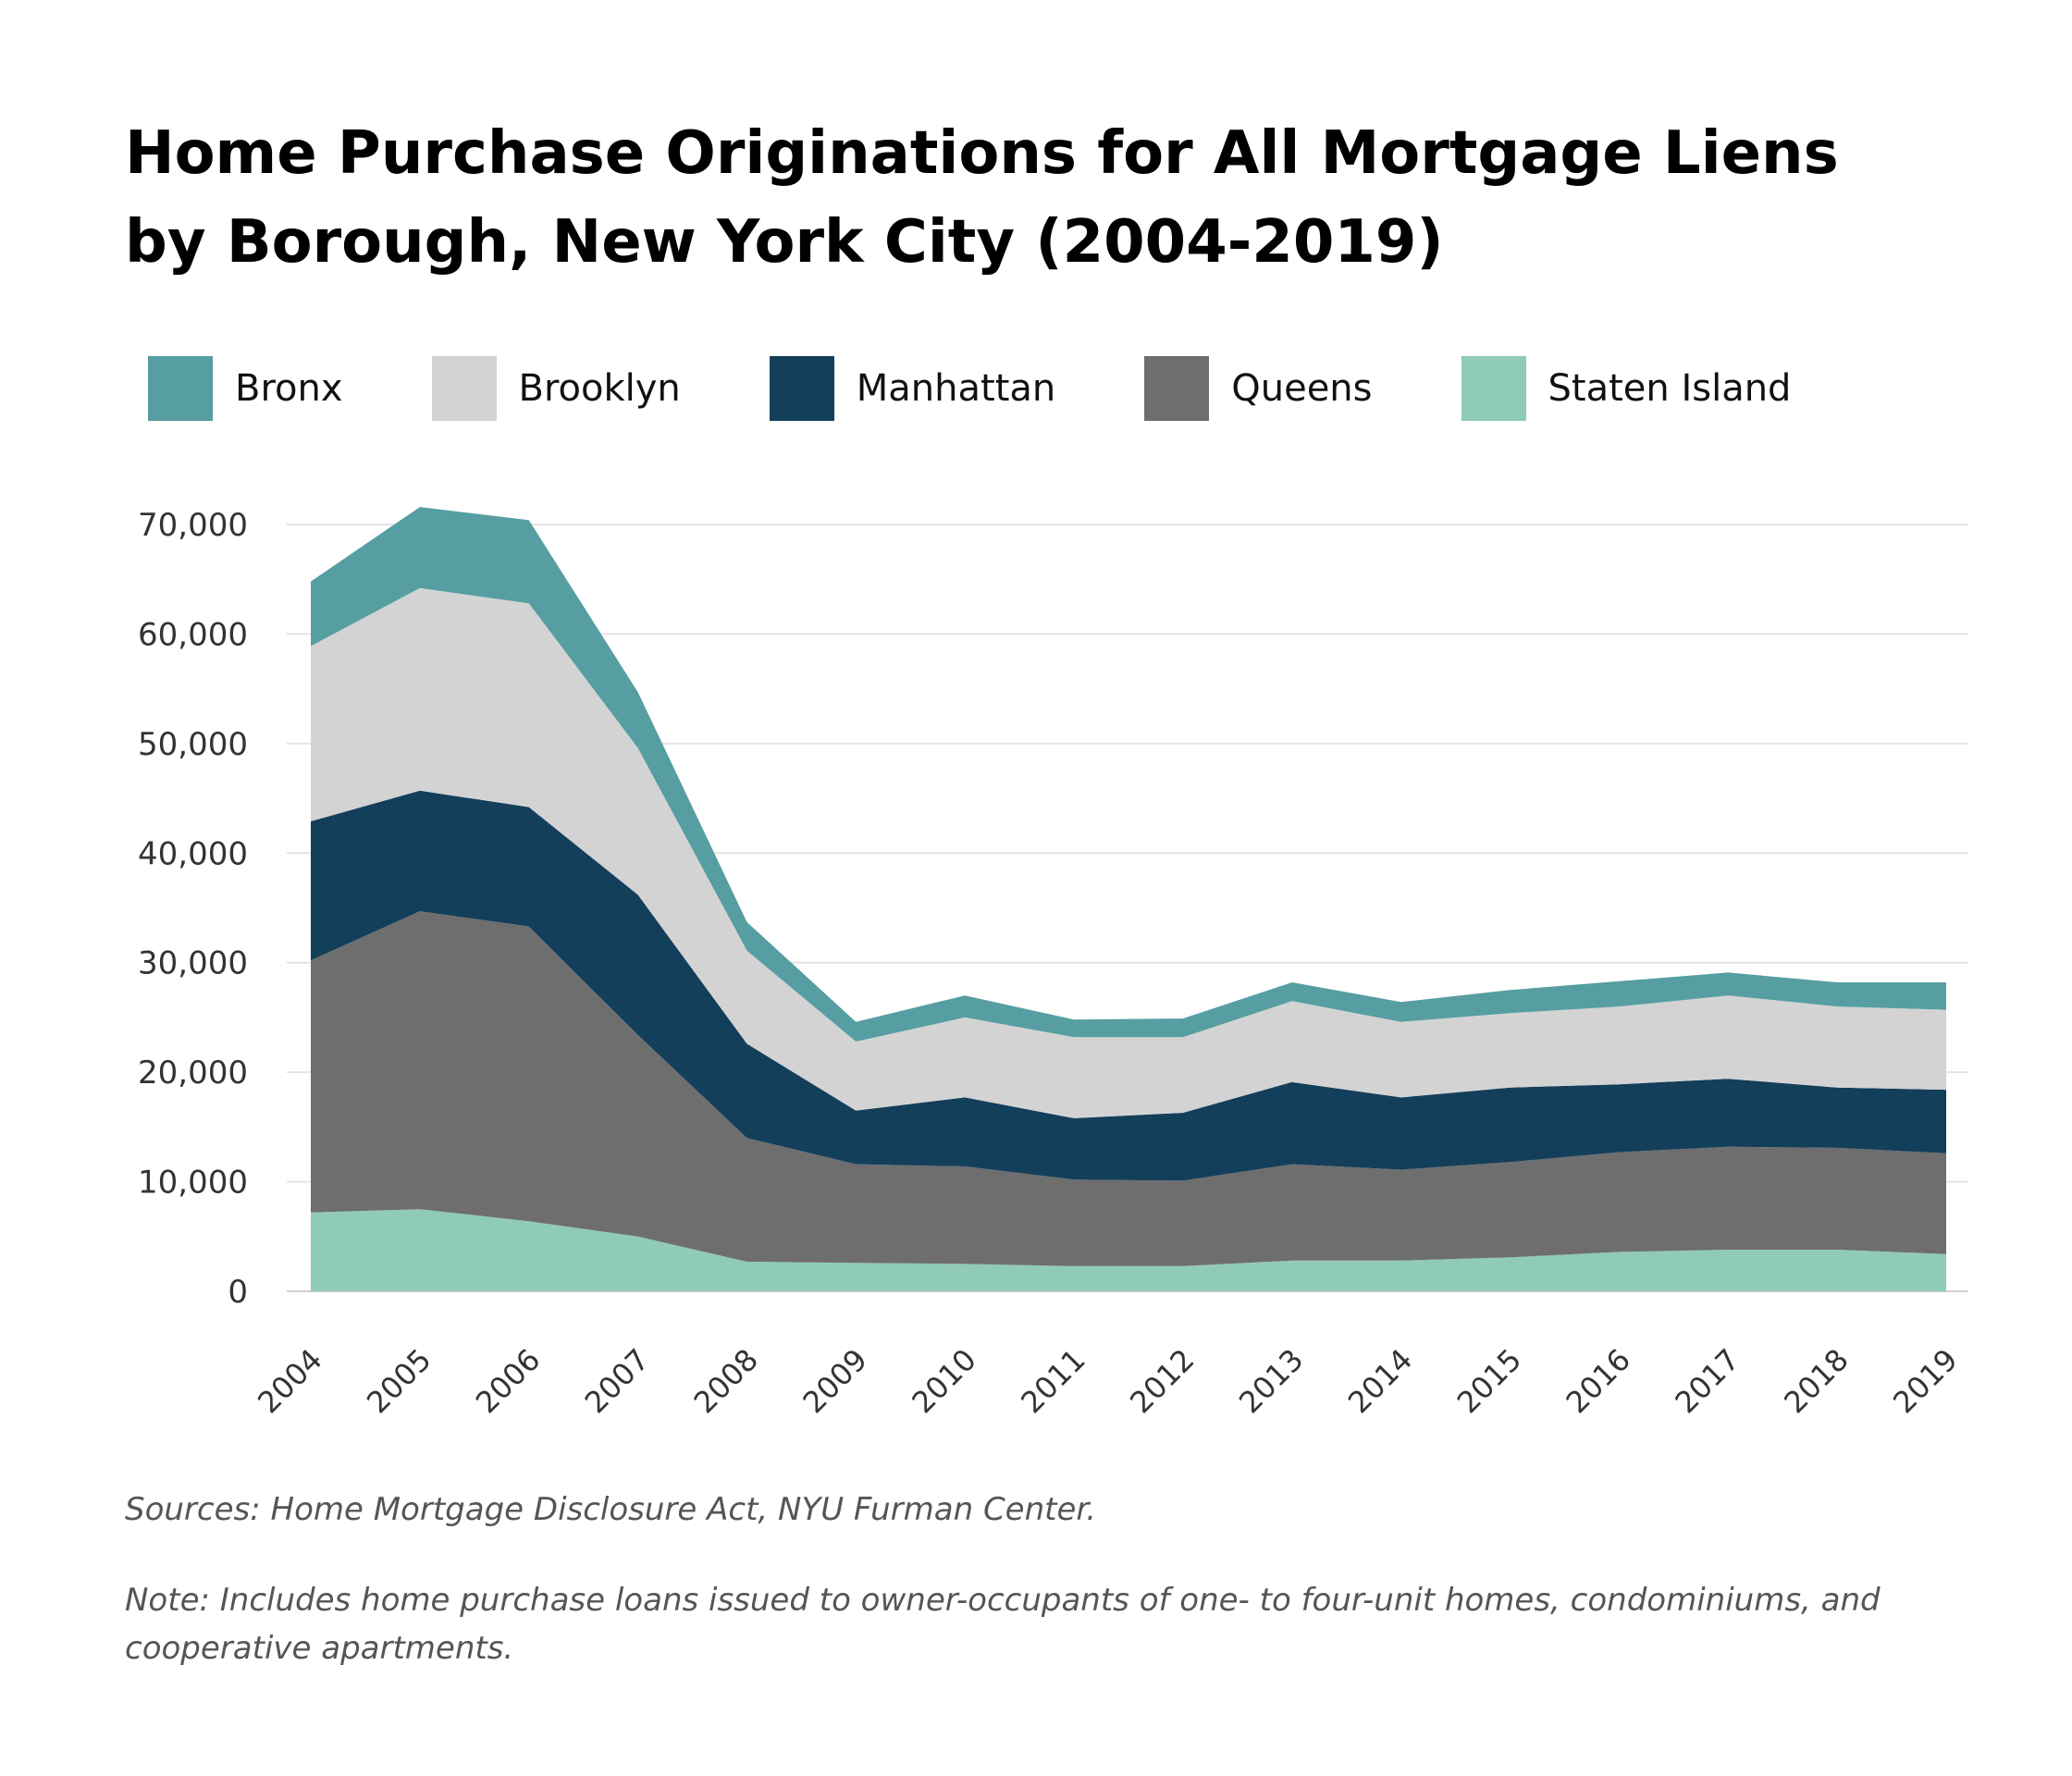 The height and width of the screenshot is (1776, 2072). Describe the element at coordinates (193, 745) in the screenshot. I see `y-tick-label: 50,000` at that location.